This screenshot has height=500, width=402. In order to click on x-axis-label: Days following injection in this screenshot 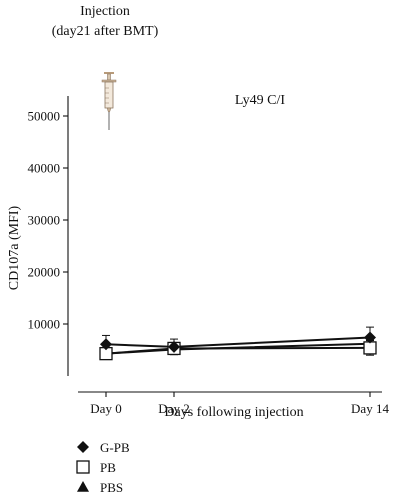, I will do `click(233, 412)`.